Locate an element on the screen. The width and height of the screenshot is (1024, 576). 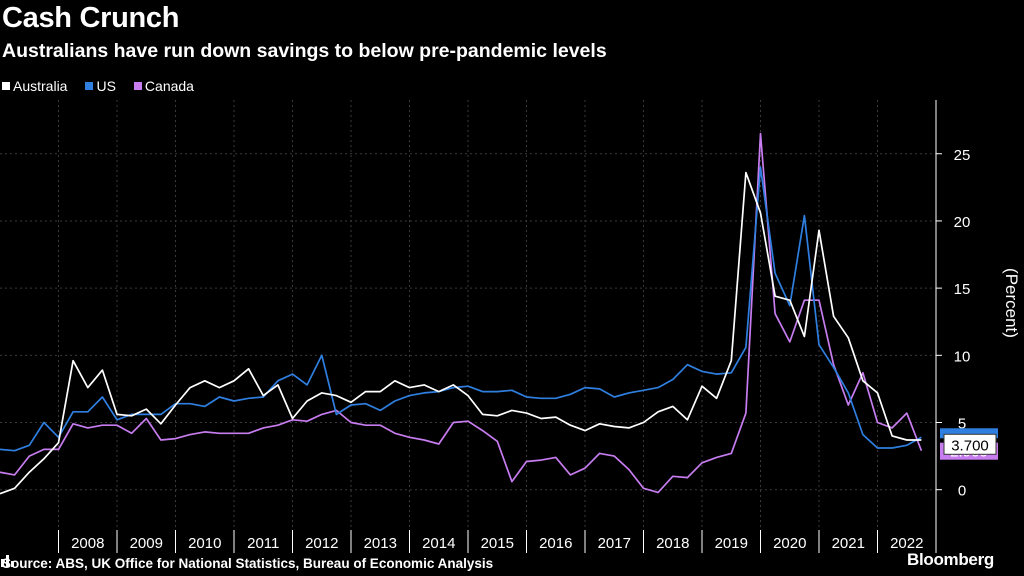
legend-swatch-us is located at coordinates (89, 86).